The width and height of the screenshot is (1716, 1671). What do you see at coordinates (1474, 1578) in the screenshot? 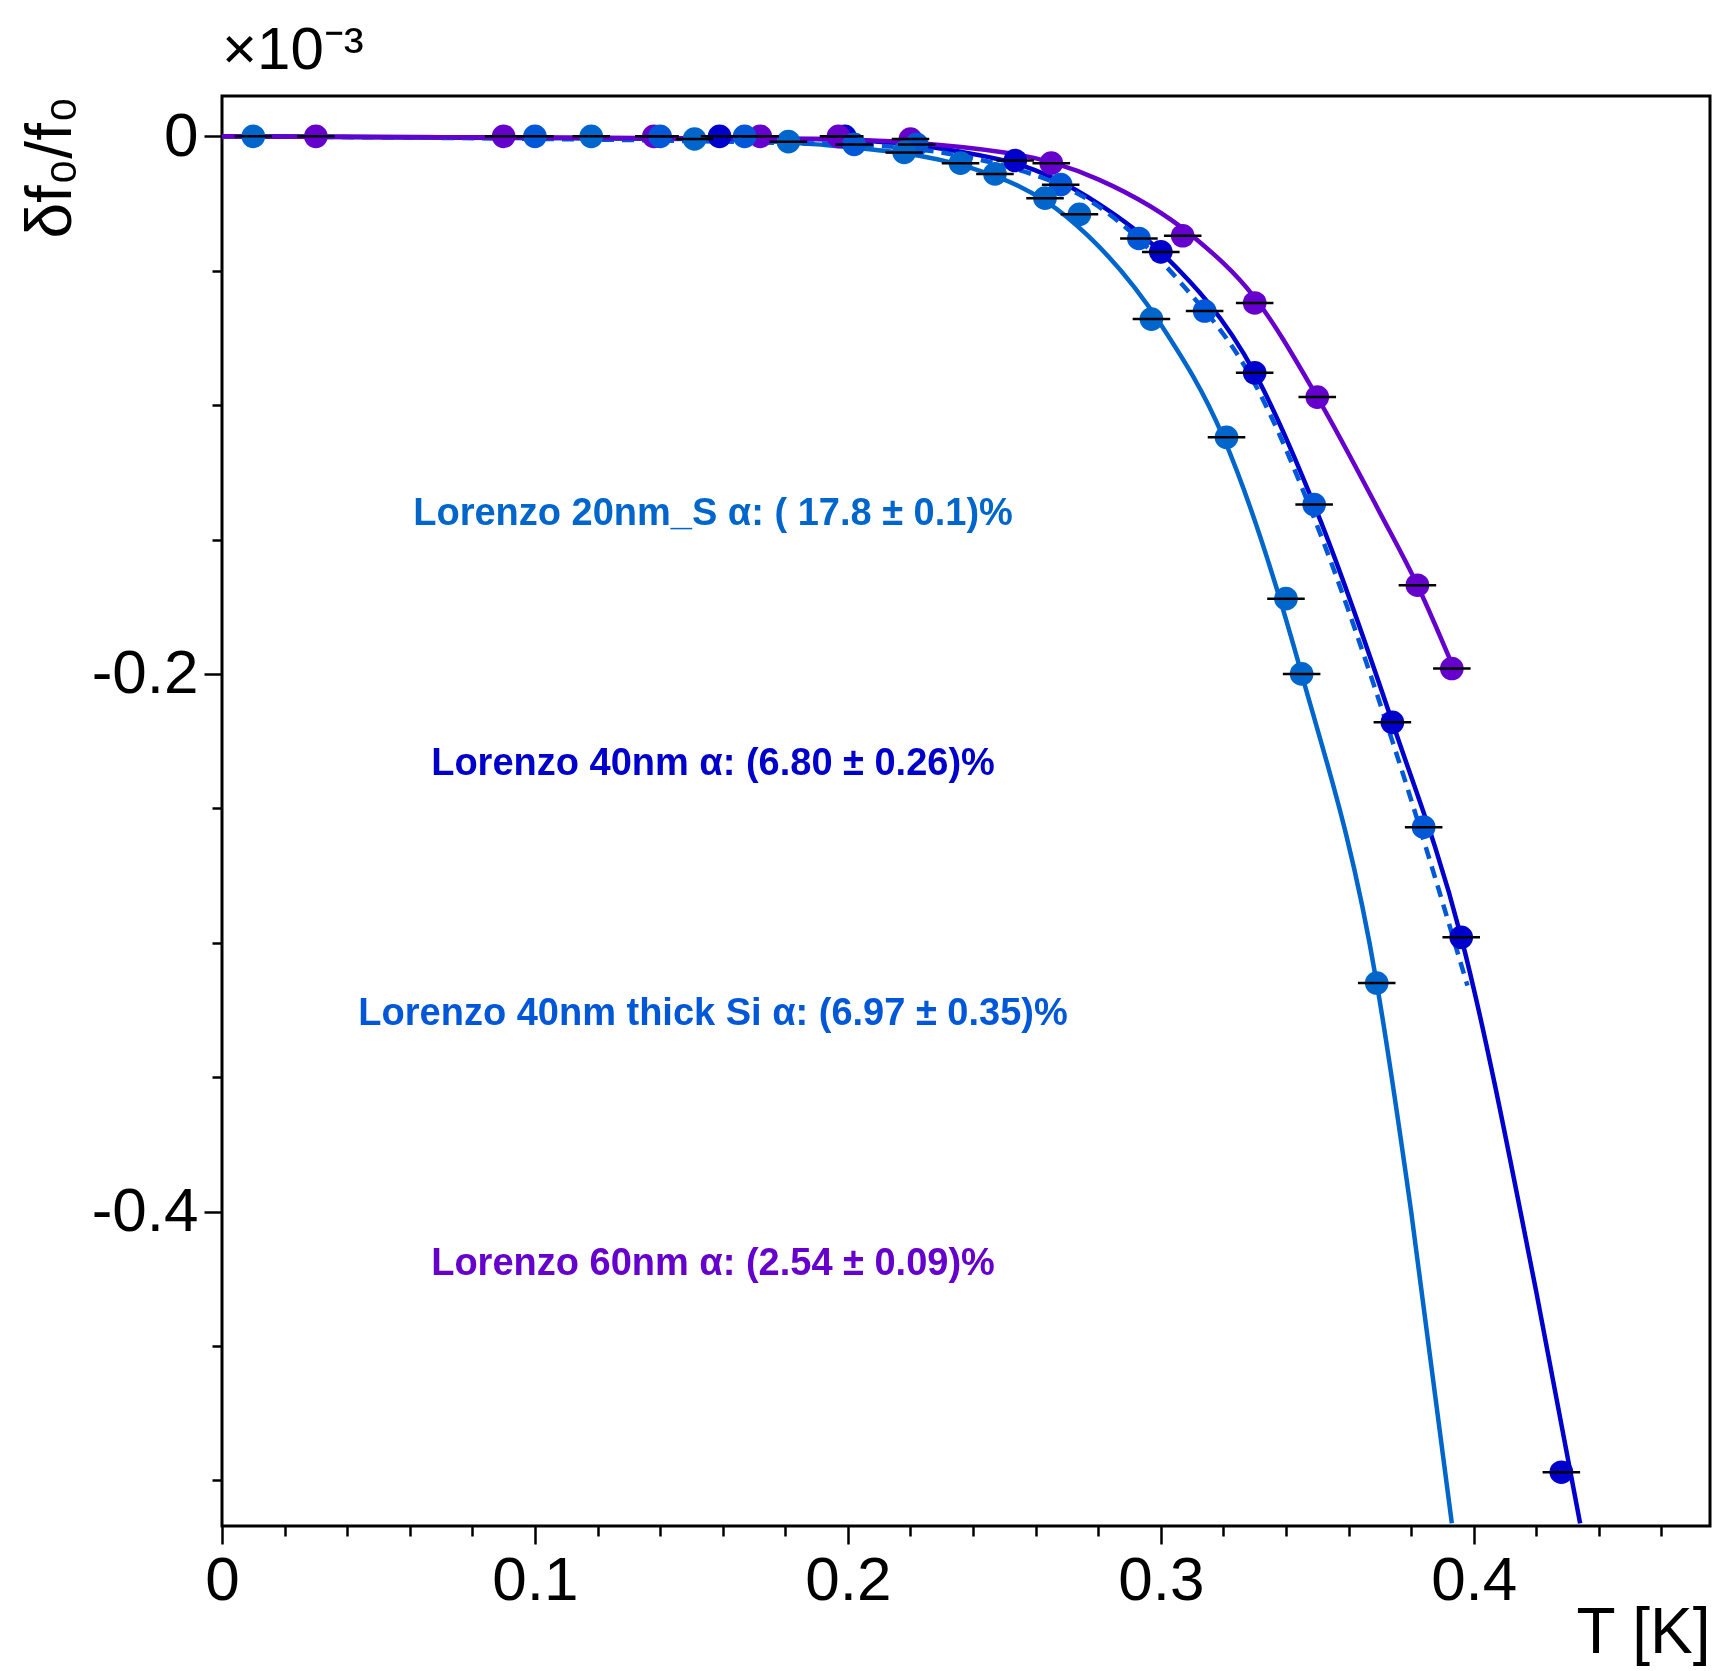
I see `x-tick-label: 0.4` at bounding box center [1474, 1578].